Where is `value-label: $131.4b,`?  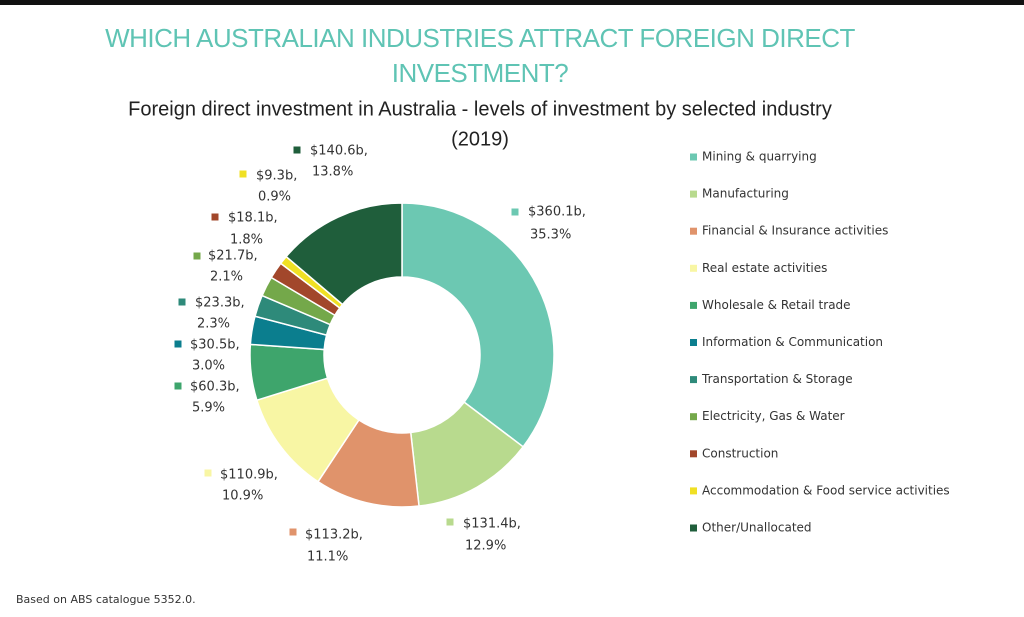
value-label: $131.4b, is located at coordinates (492, 524).